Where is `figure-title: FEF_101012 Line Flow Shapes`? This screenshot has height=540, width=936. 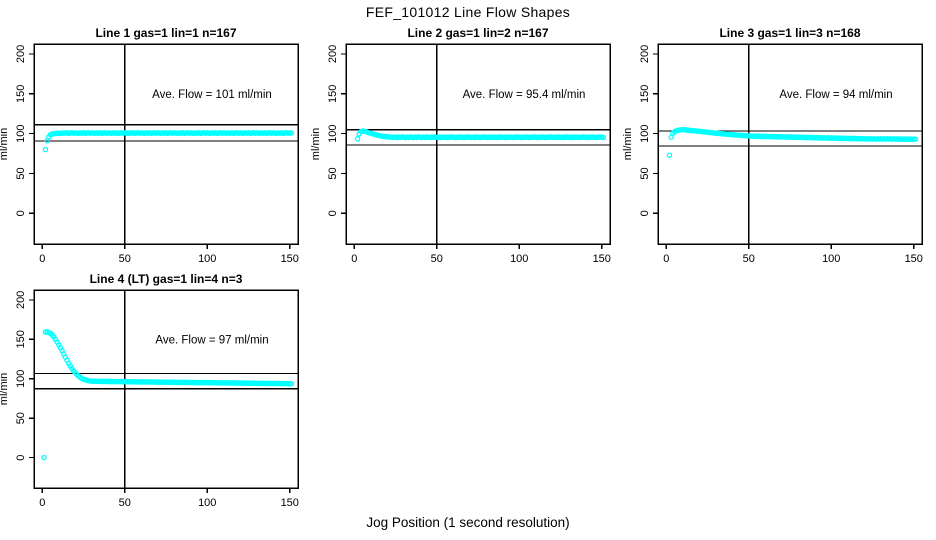 figure-title: FEF_101012 Line Flow Shapes is located at coordinates (468, 12).